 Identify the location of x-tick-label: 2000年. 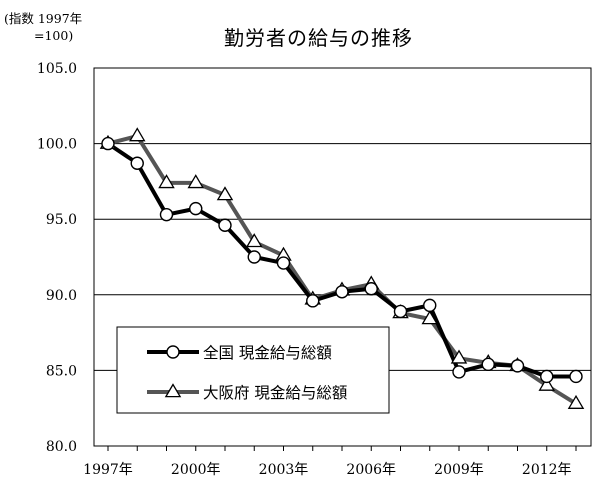
(196, 470).